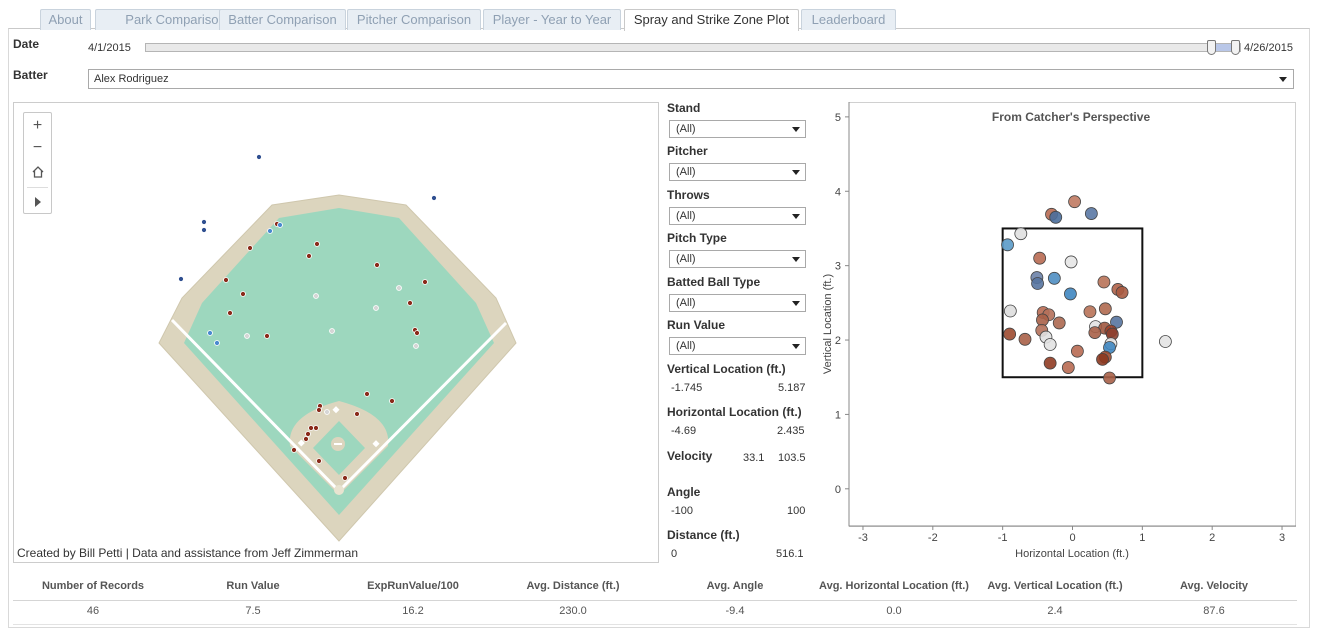  Describe the element at coordinates (687, 388) in the screenshot. I see `vertical-location-min: -1.745` at that location.